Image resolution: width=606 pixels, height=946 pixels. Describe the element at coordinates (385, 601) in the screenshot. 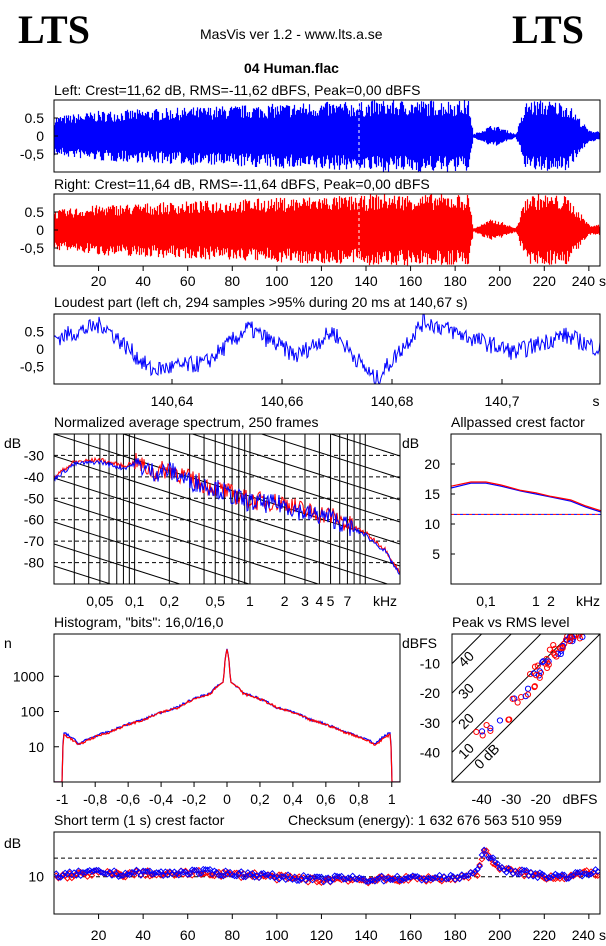

I see `spectrum-xtick: kHz` at that location.